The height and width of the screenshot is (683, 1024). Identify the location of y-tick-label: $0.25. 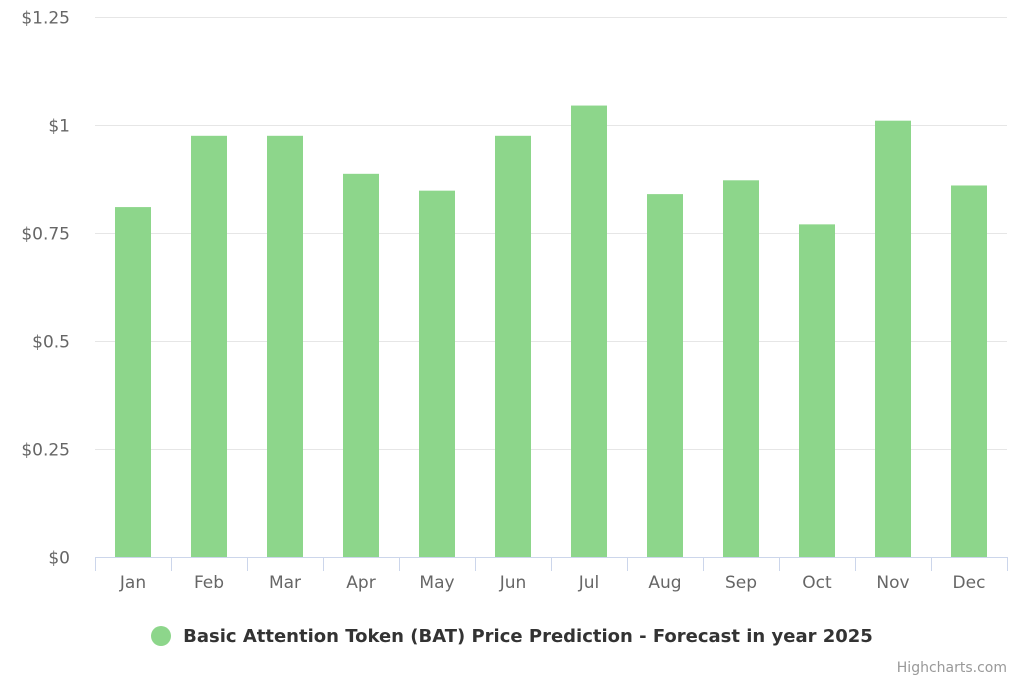
(45, 451).